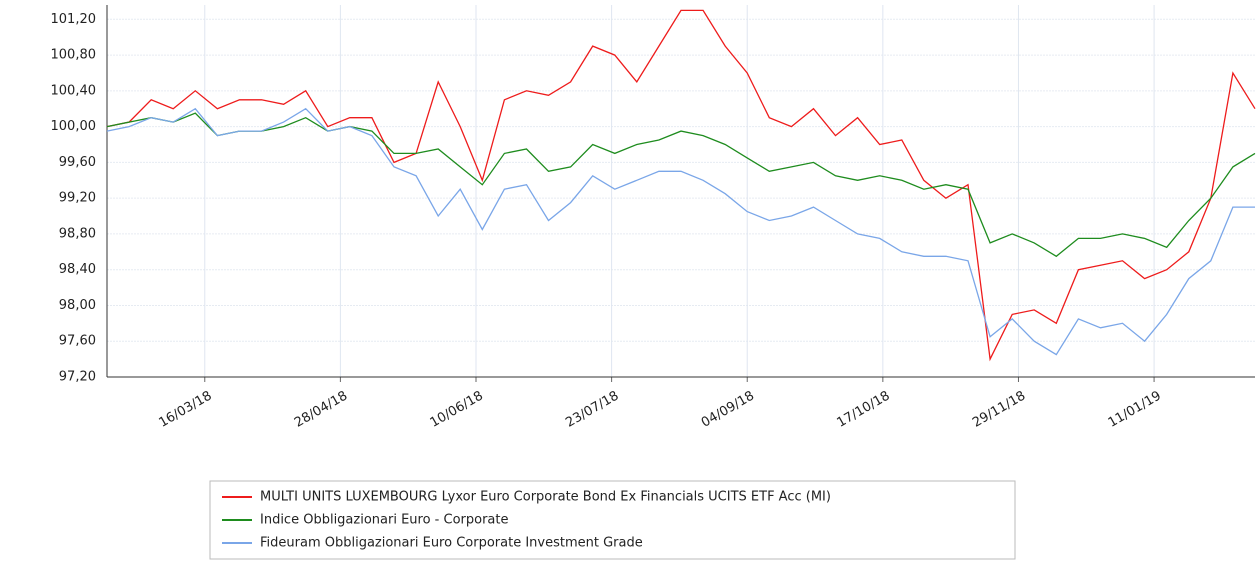 The height and width of the screenshot is (562, 1257). Describe the element at coordinates (74, 19) in the screenshot. I see `y-tick-label: 101,20` at that location.